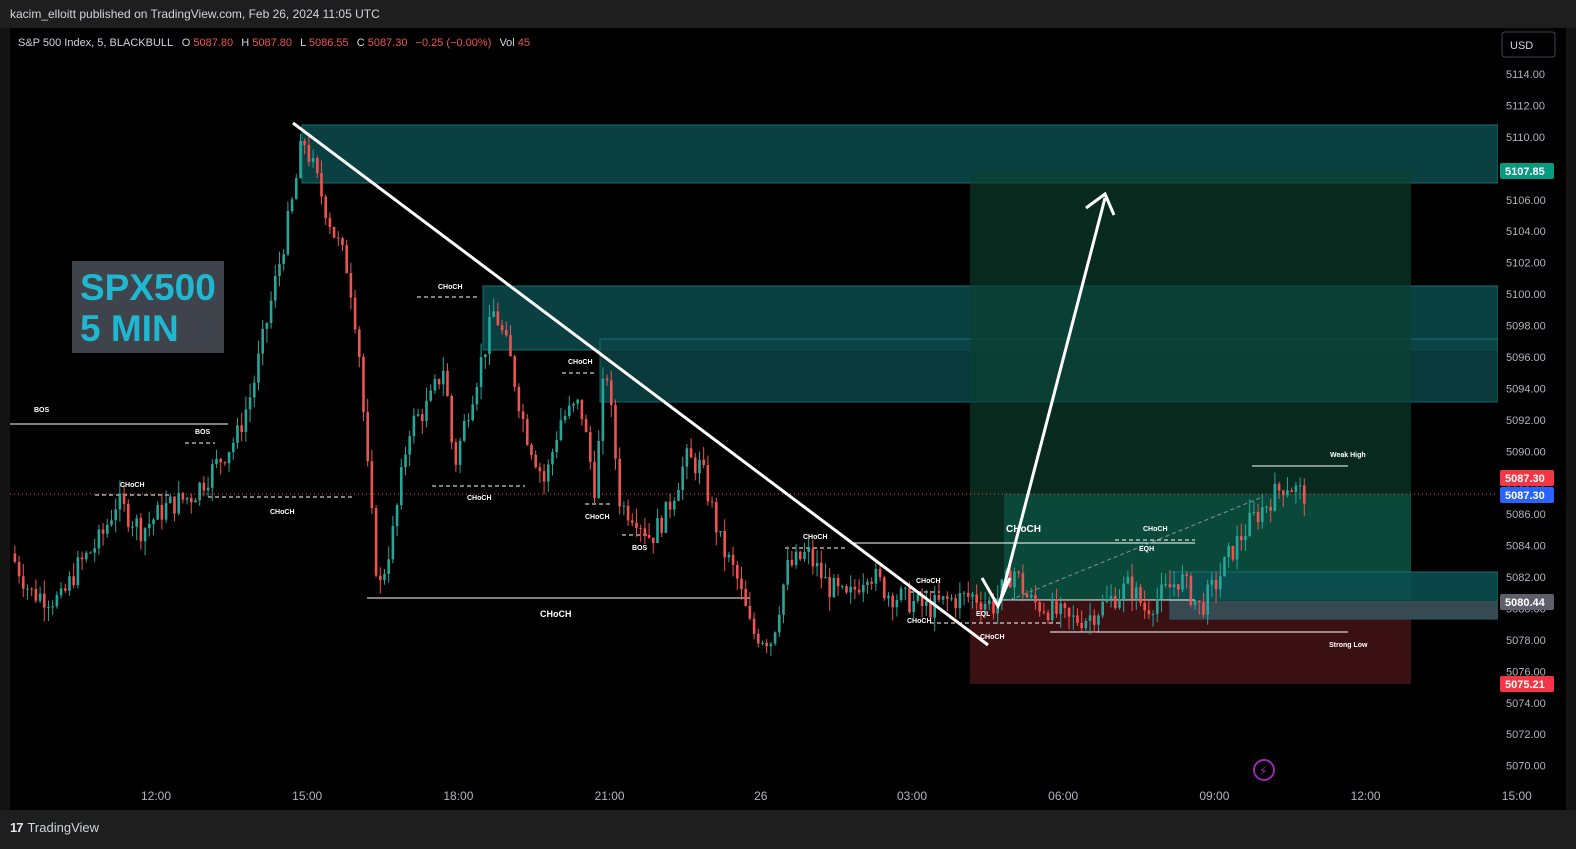 The image size is (1576, 849). What do you see at coordinates (54, 827) in the screenshot?
I see `tradingview-logo: 17 TradingView` at bounding box center [54, 827].